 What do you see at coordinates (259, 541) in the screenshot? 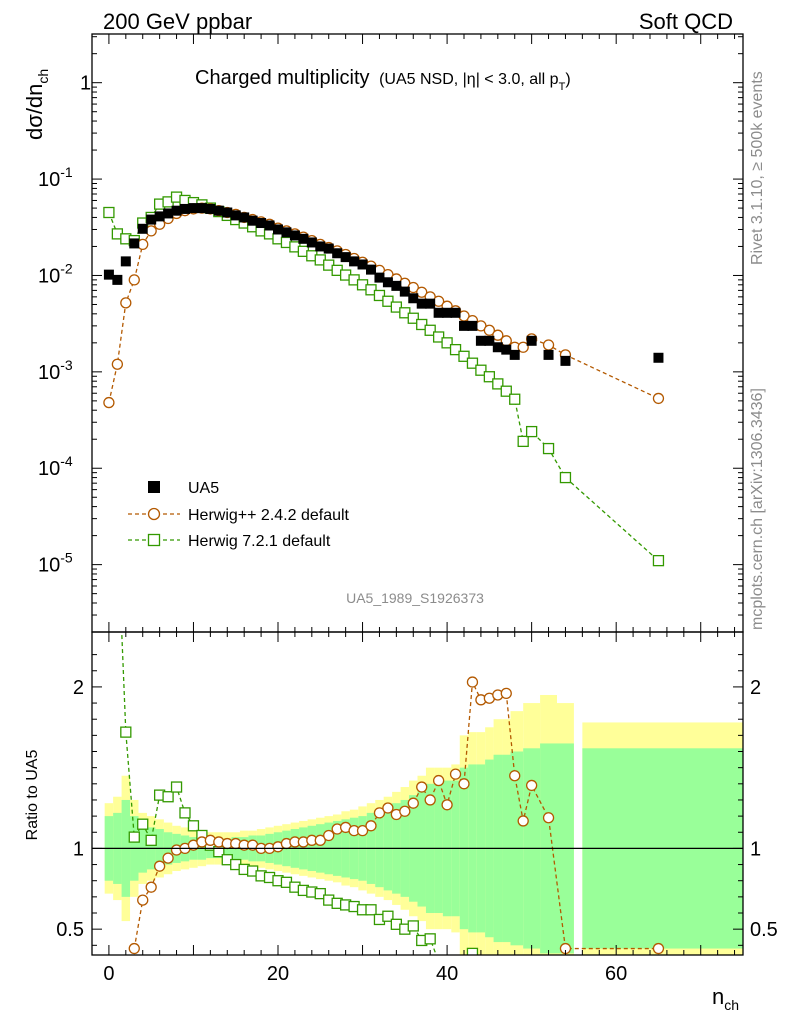
I see `legend-label: Herwig 7.2.1 default` at bounding box center [259, 541].